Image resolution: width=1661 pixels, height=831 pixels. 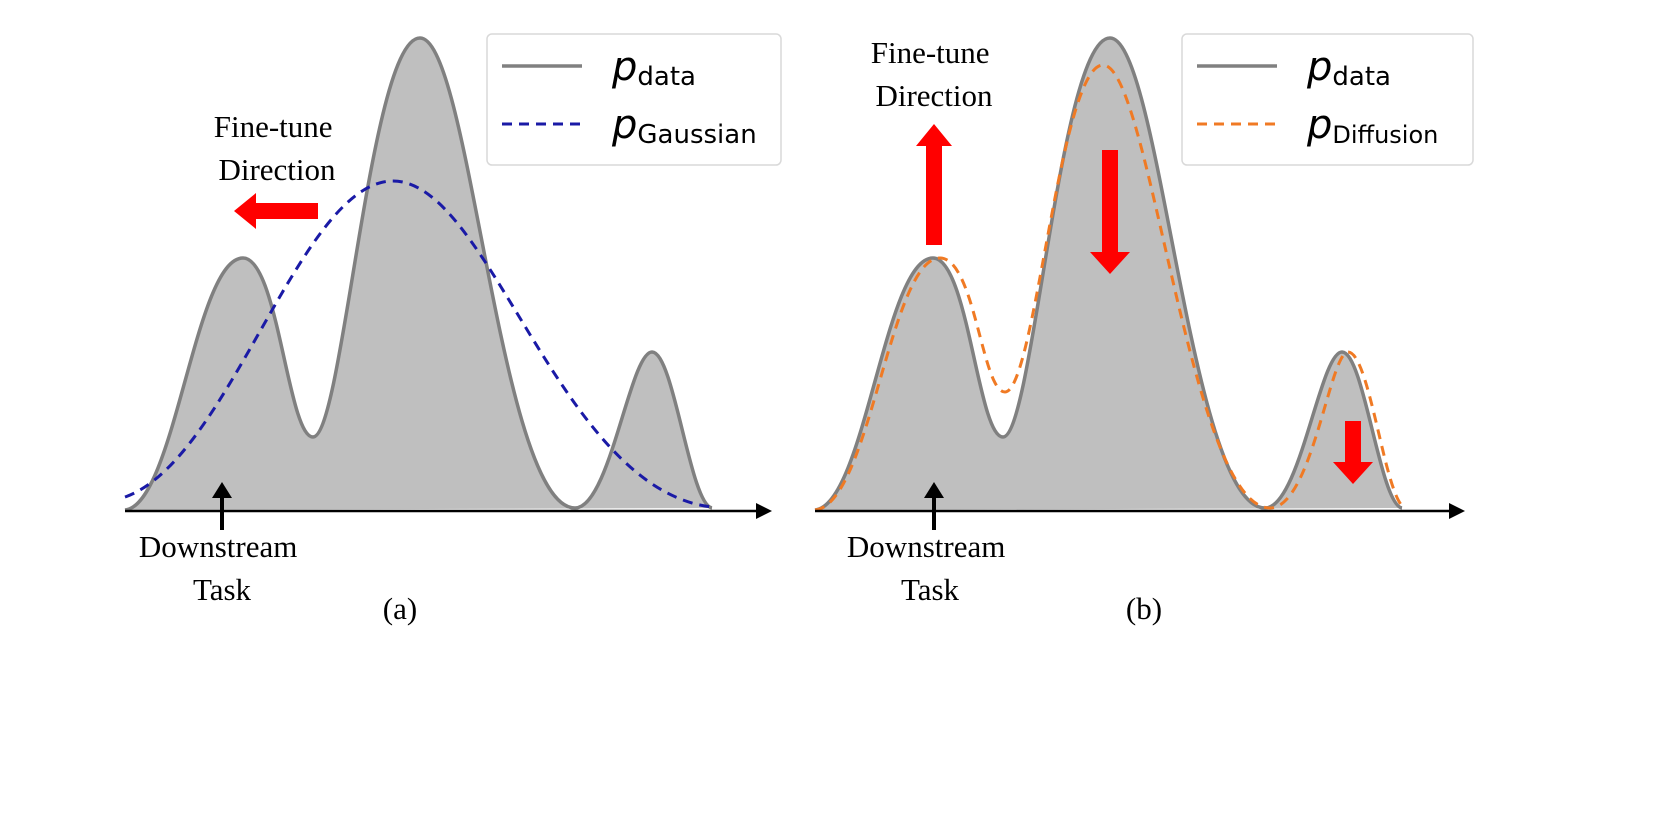 I want to click on panel-b-finetune-label-line2: Direction, so click(x=934, y=95).